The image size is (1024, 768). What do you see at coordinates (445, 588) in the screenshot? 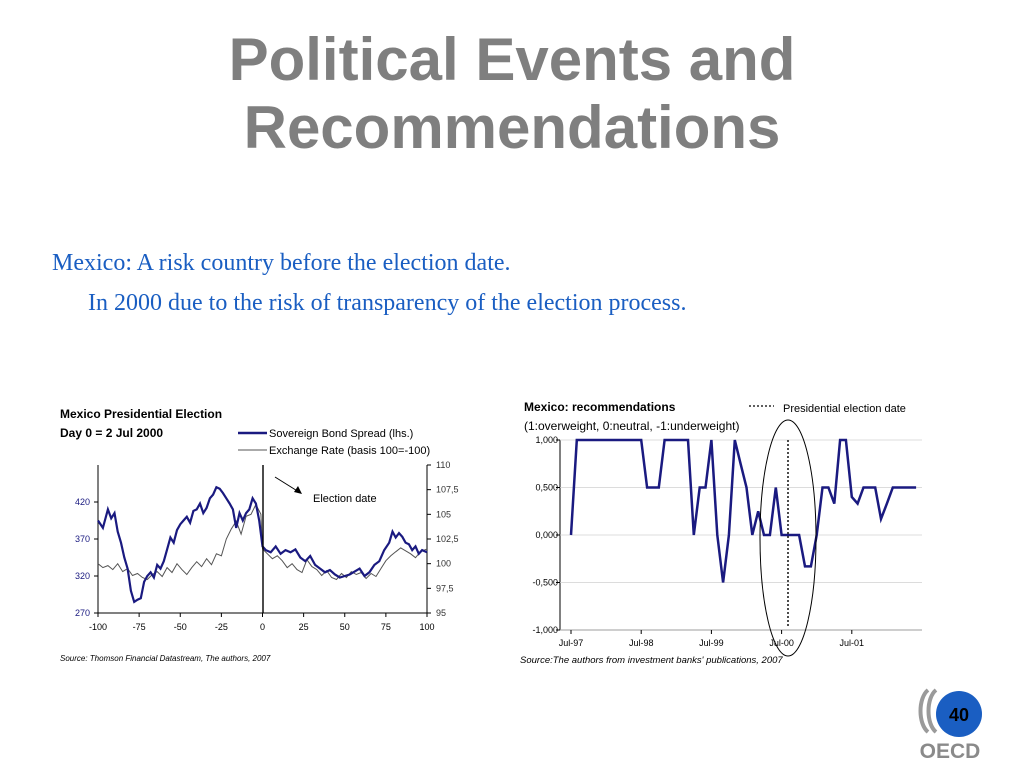
I see `chart1-right-tick-label: 97,5` at bounding box center [445, 588].